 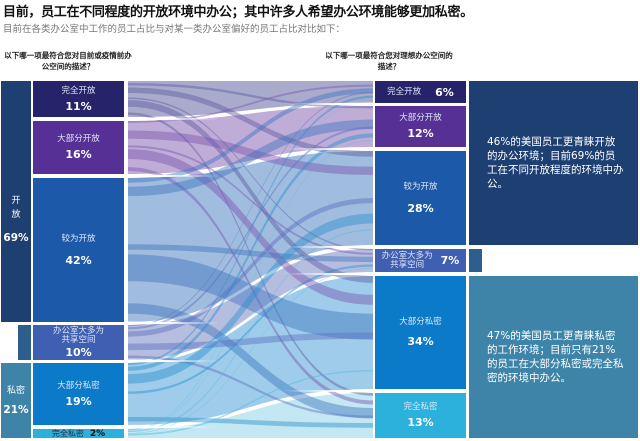 I want to click on page-subtitle: 目前在各类办公室中工作的员工占比与对某一类办公室偏好的员工占比对比如下：, so click(x=174, y=29).